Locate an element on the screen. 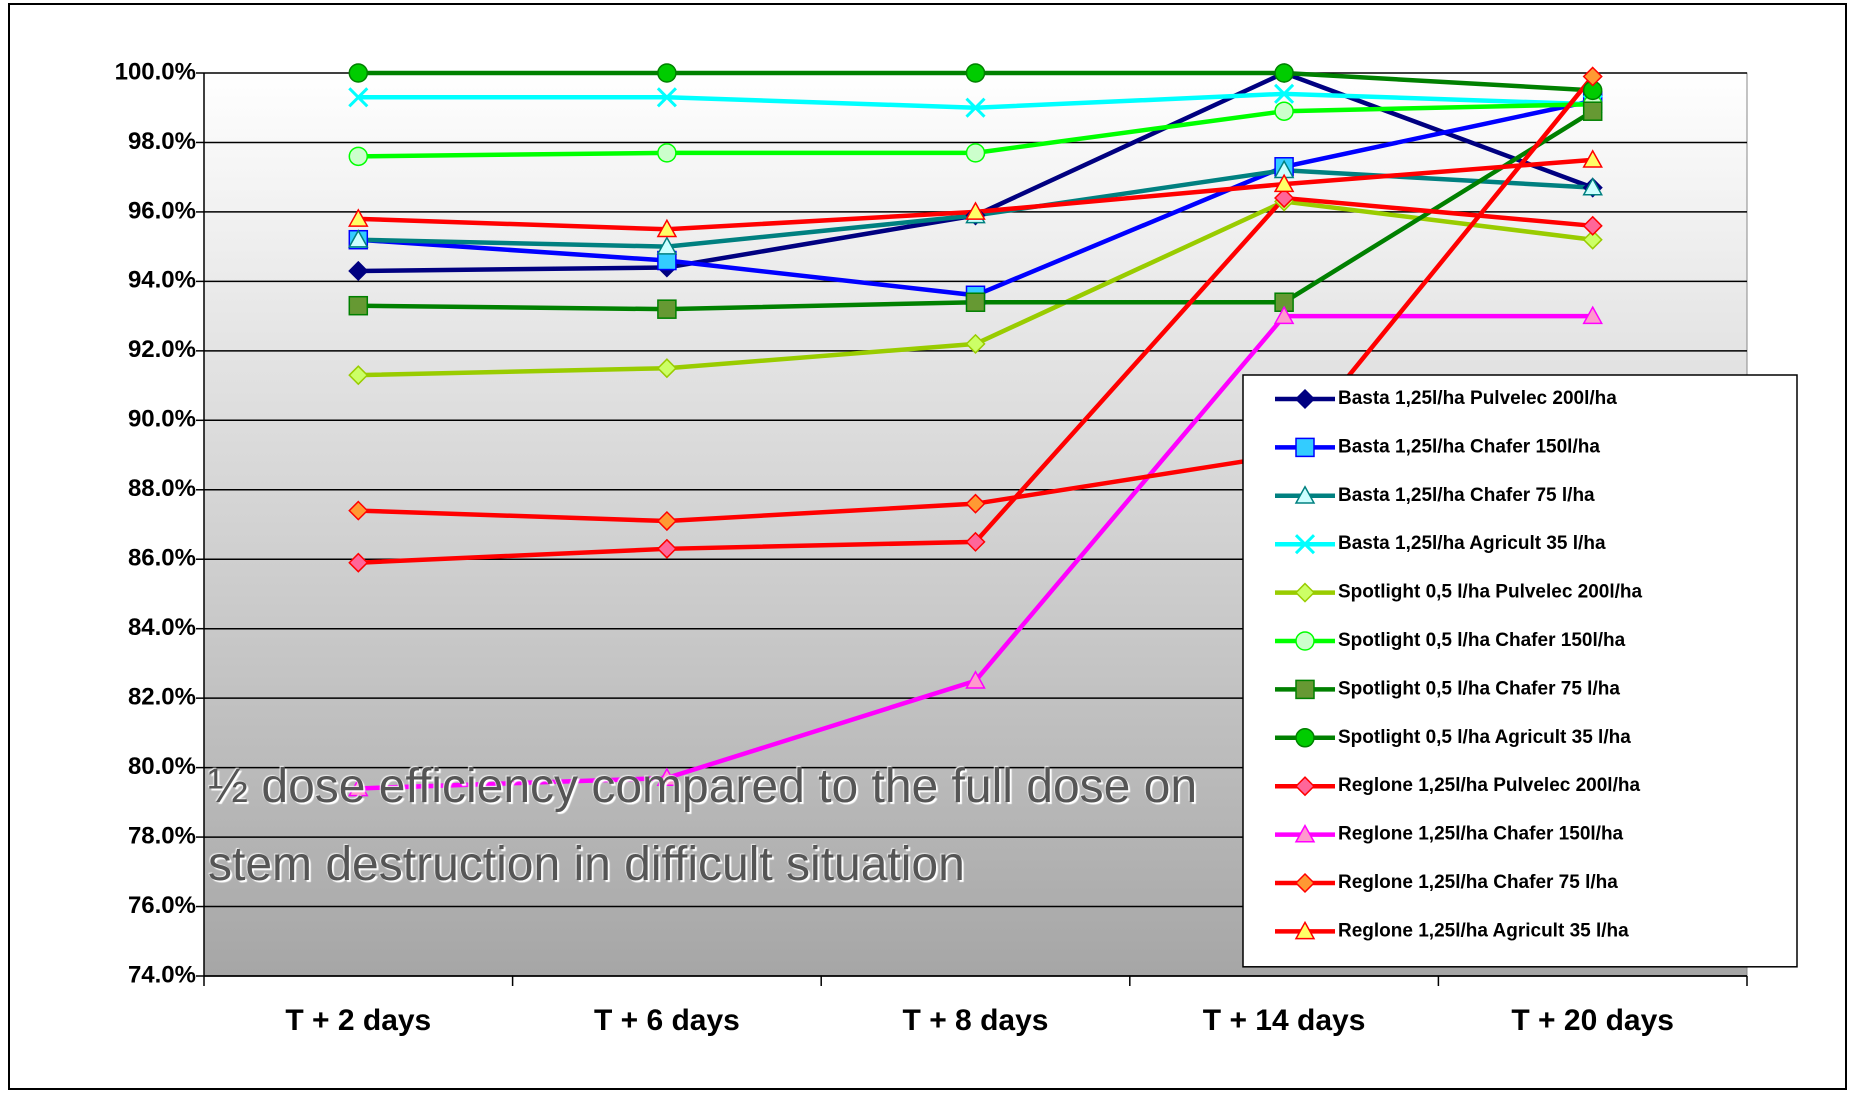  y-tick-label: 94.0% is located at coordinates (162, 280).